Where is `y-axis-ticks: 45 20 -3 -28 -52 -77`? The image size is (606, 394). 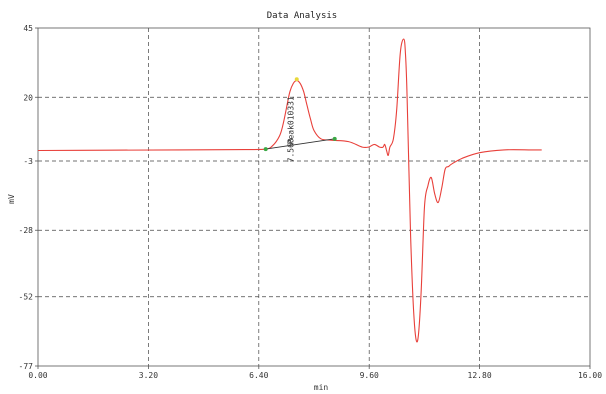
y-axis-ticks: 45 20 -3 -28 -52 -77 is located at coordinates (28, 197).